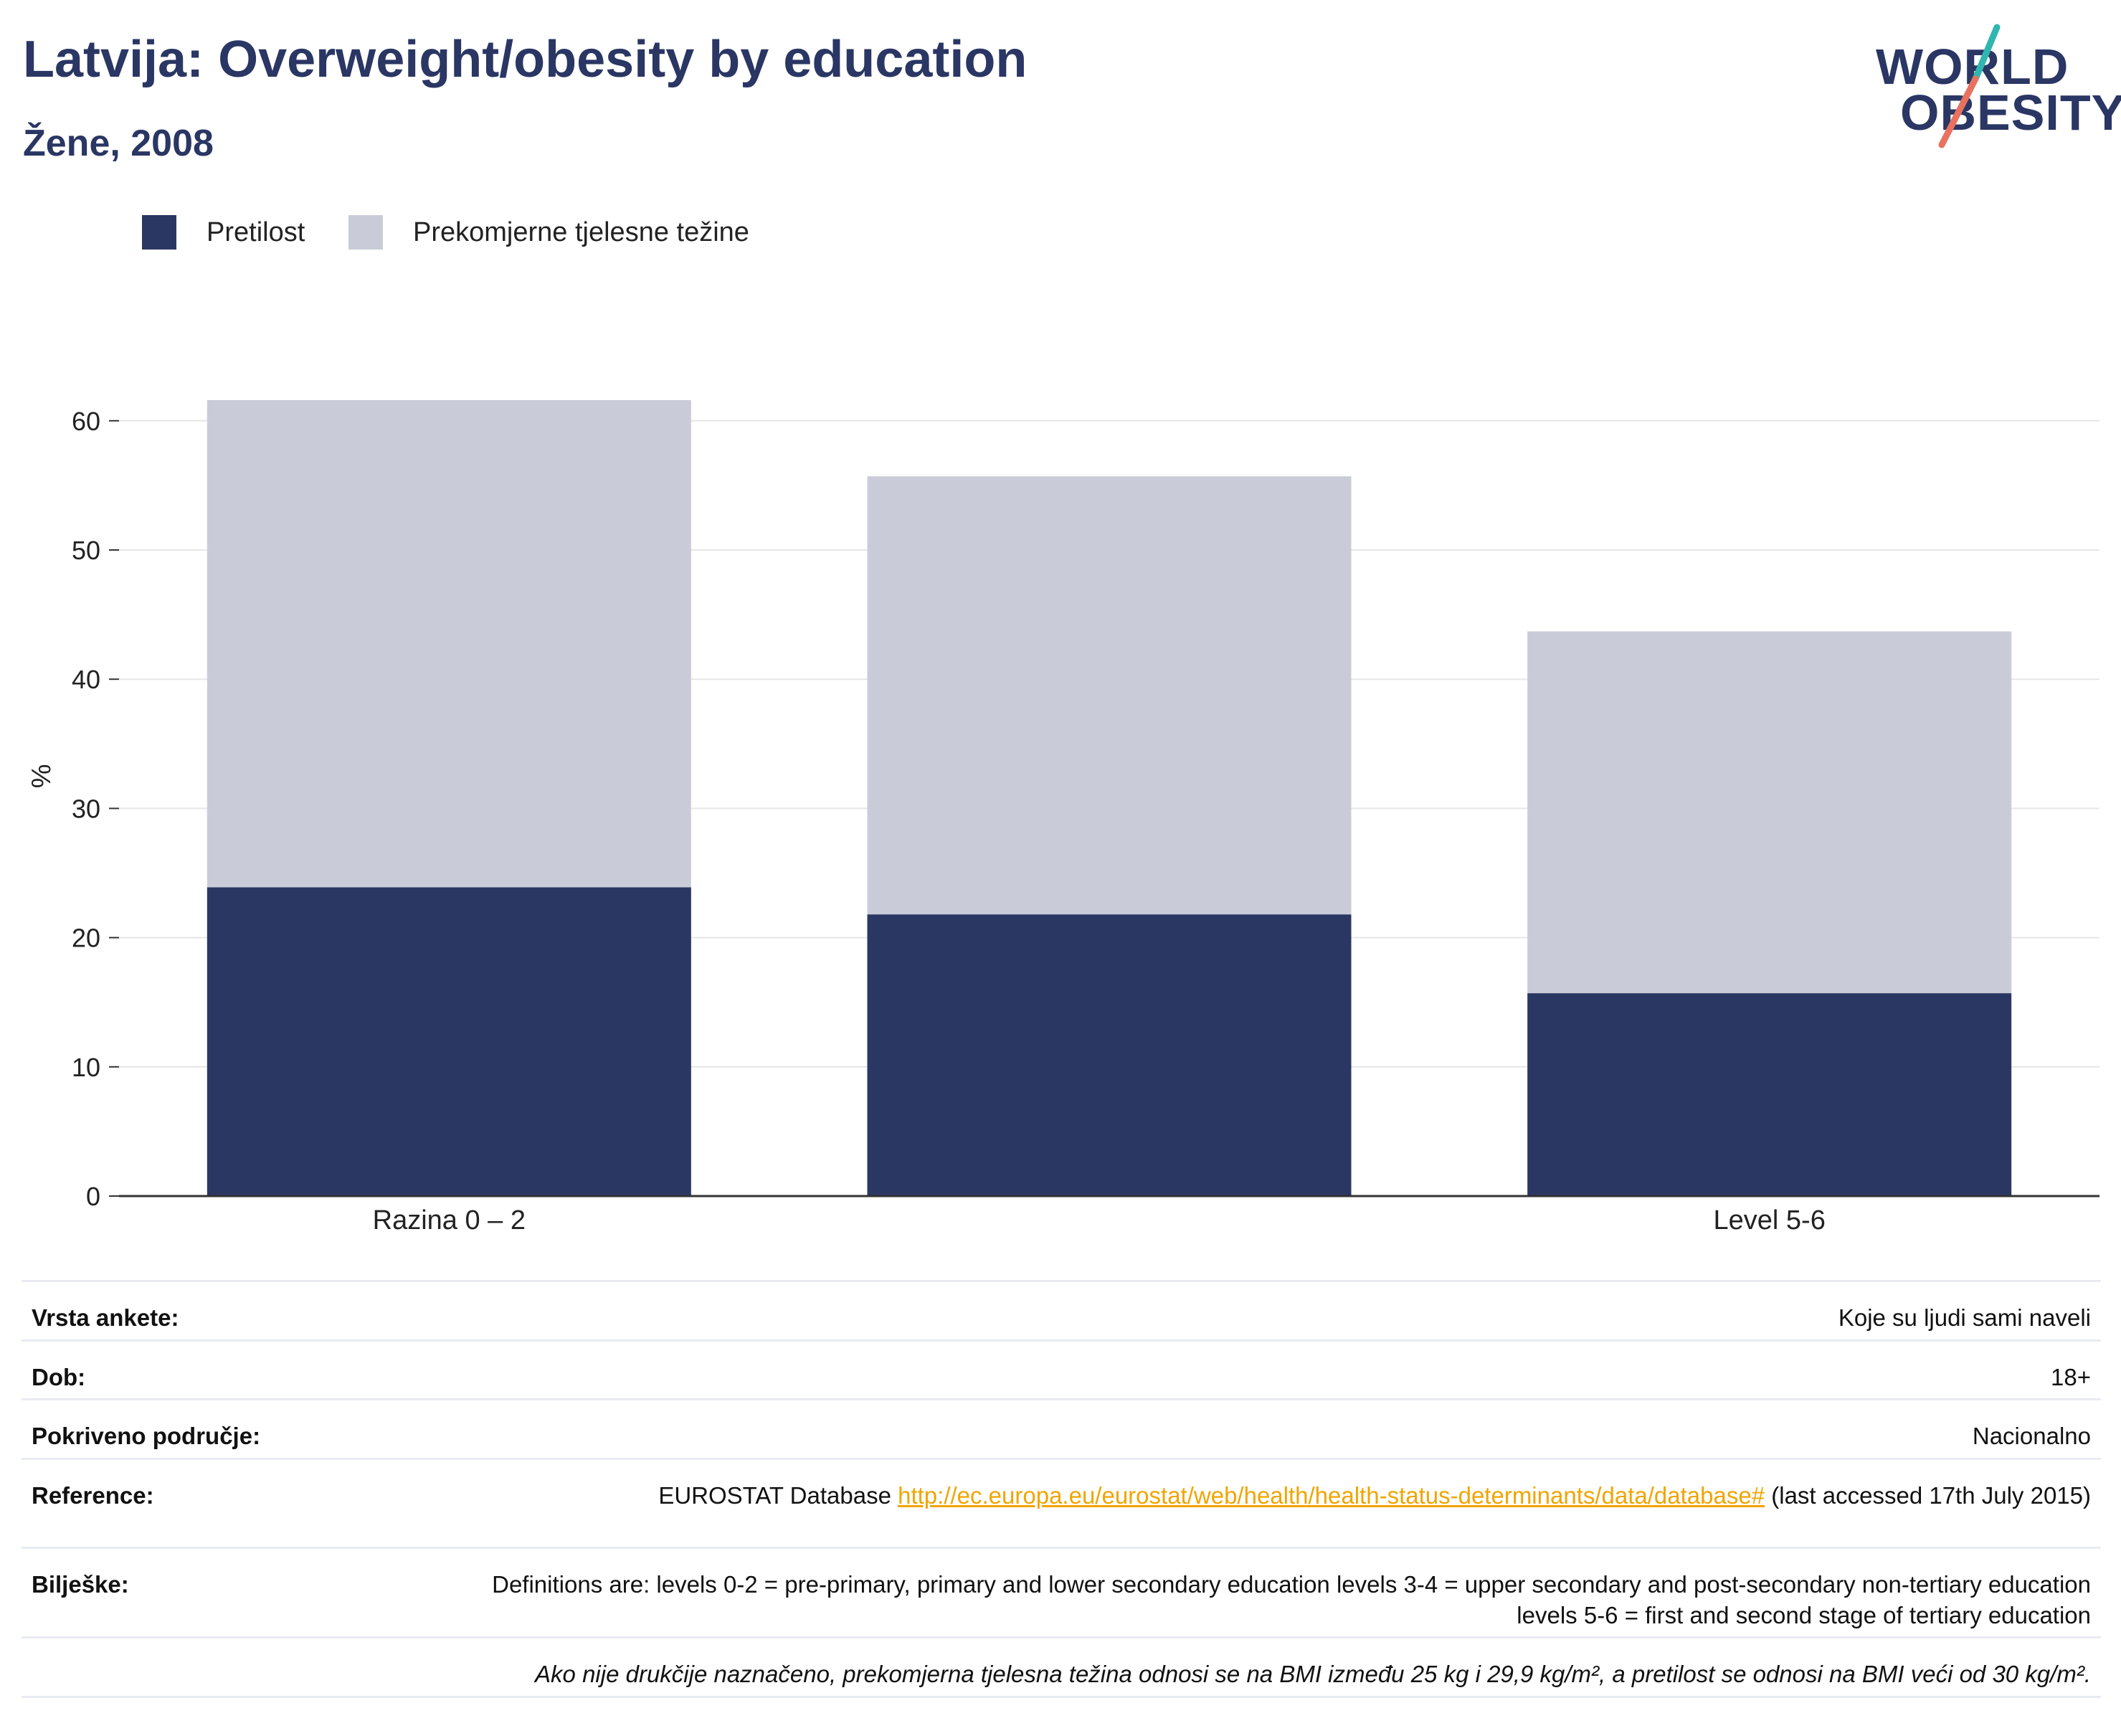 This screenshot has height=1736, width=2121. Describe the element at coordinates (86, 1068) in the screenshot. I see `y-tick-label: 10` at that location.